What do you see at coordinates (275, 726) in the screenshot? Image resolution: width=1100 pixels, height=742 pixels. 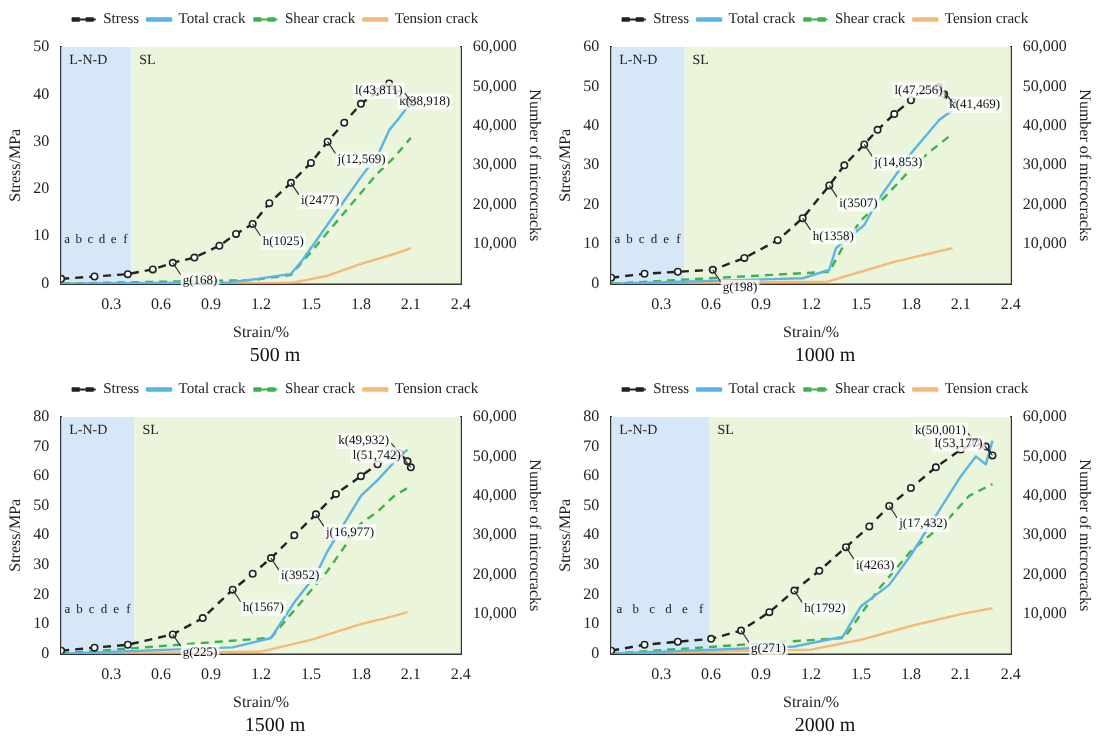 I see `text: 1500 m` at bounding box center [275, 726].